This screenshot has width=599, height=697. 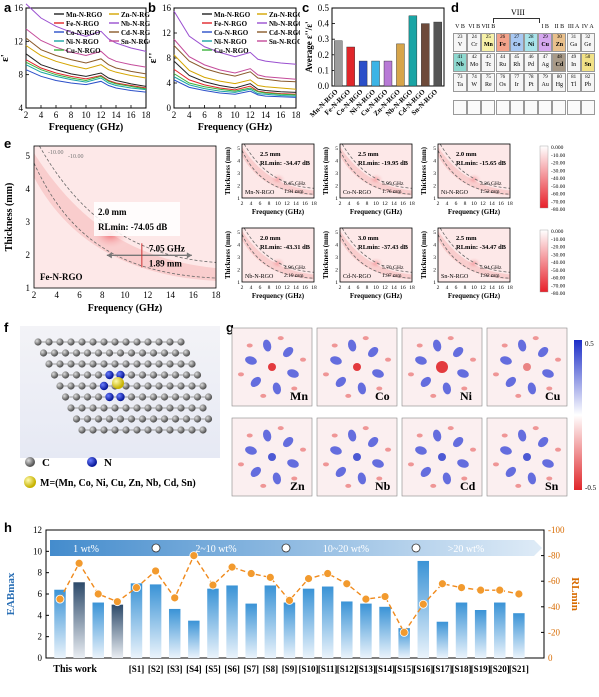 What do you see at coordinates (30, 482) in the screenshot?
I see `legend-metal-icon` at bounding box center [30, 482].